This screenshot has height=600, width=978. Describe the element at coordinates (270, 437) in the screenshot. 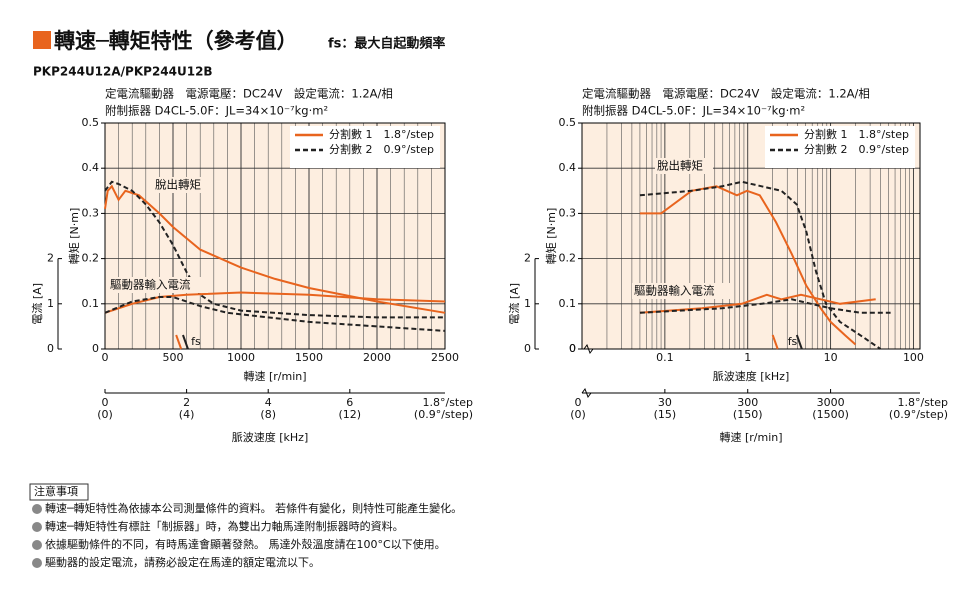

I see `x2-axis-label: 脈波速度 [kHz]` at that location.